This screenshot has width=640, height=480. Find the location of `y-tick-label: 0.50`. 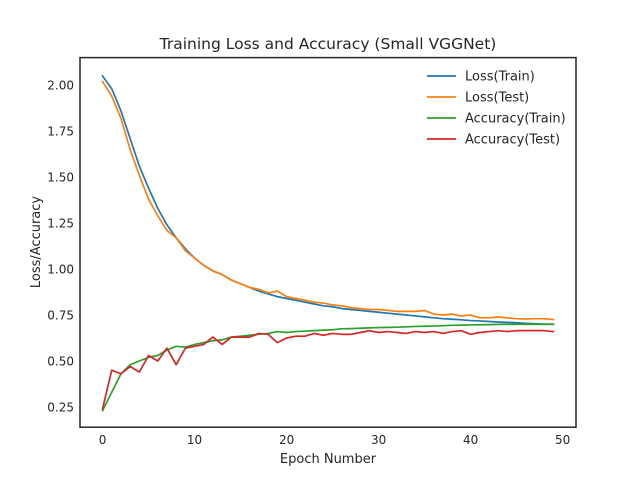

y-tick-label: 0.50 is located at coordinates (60, 362).